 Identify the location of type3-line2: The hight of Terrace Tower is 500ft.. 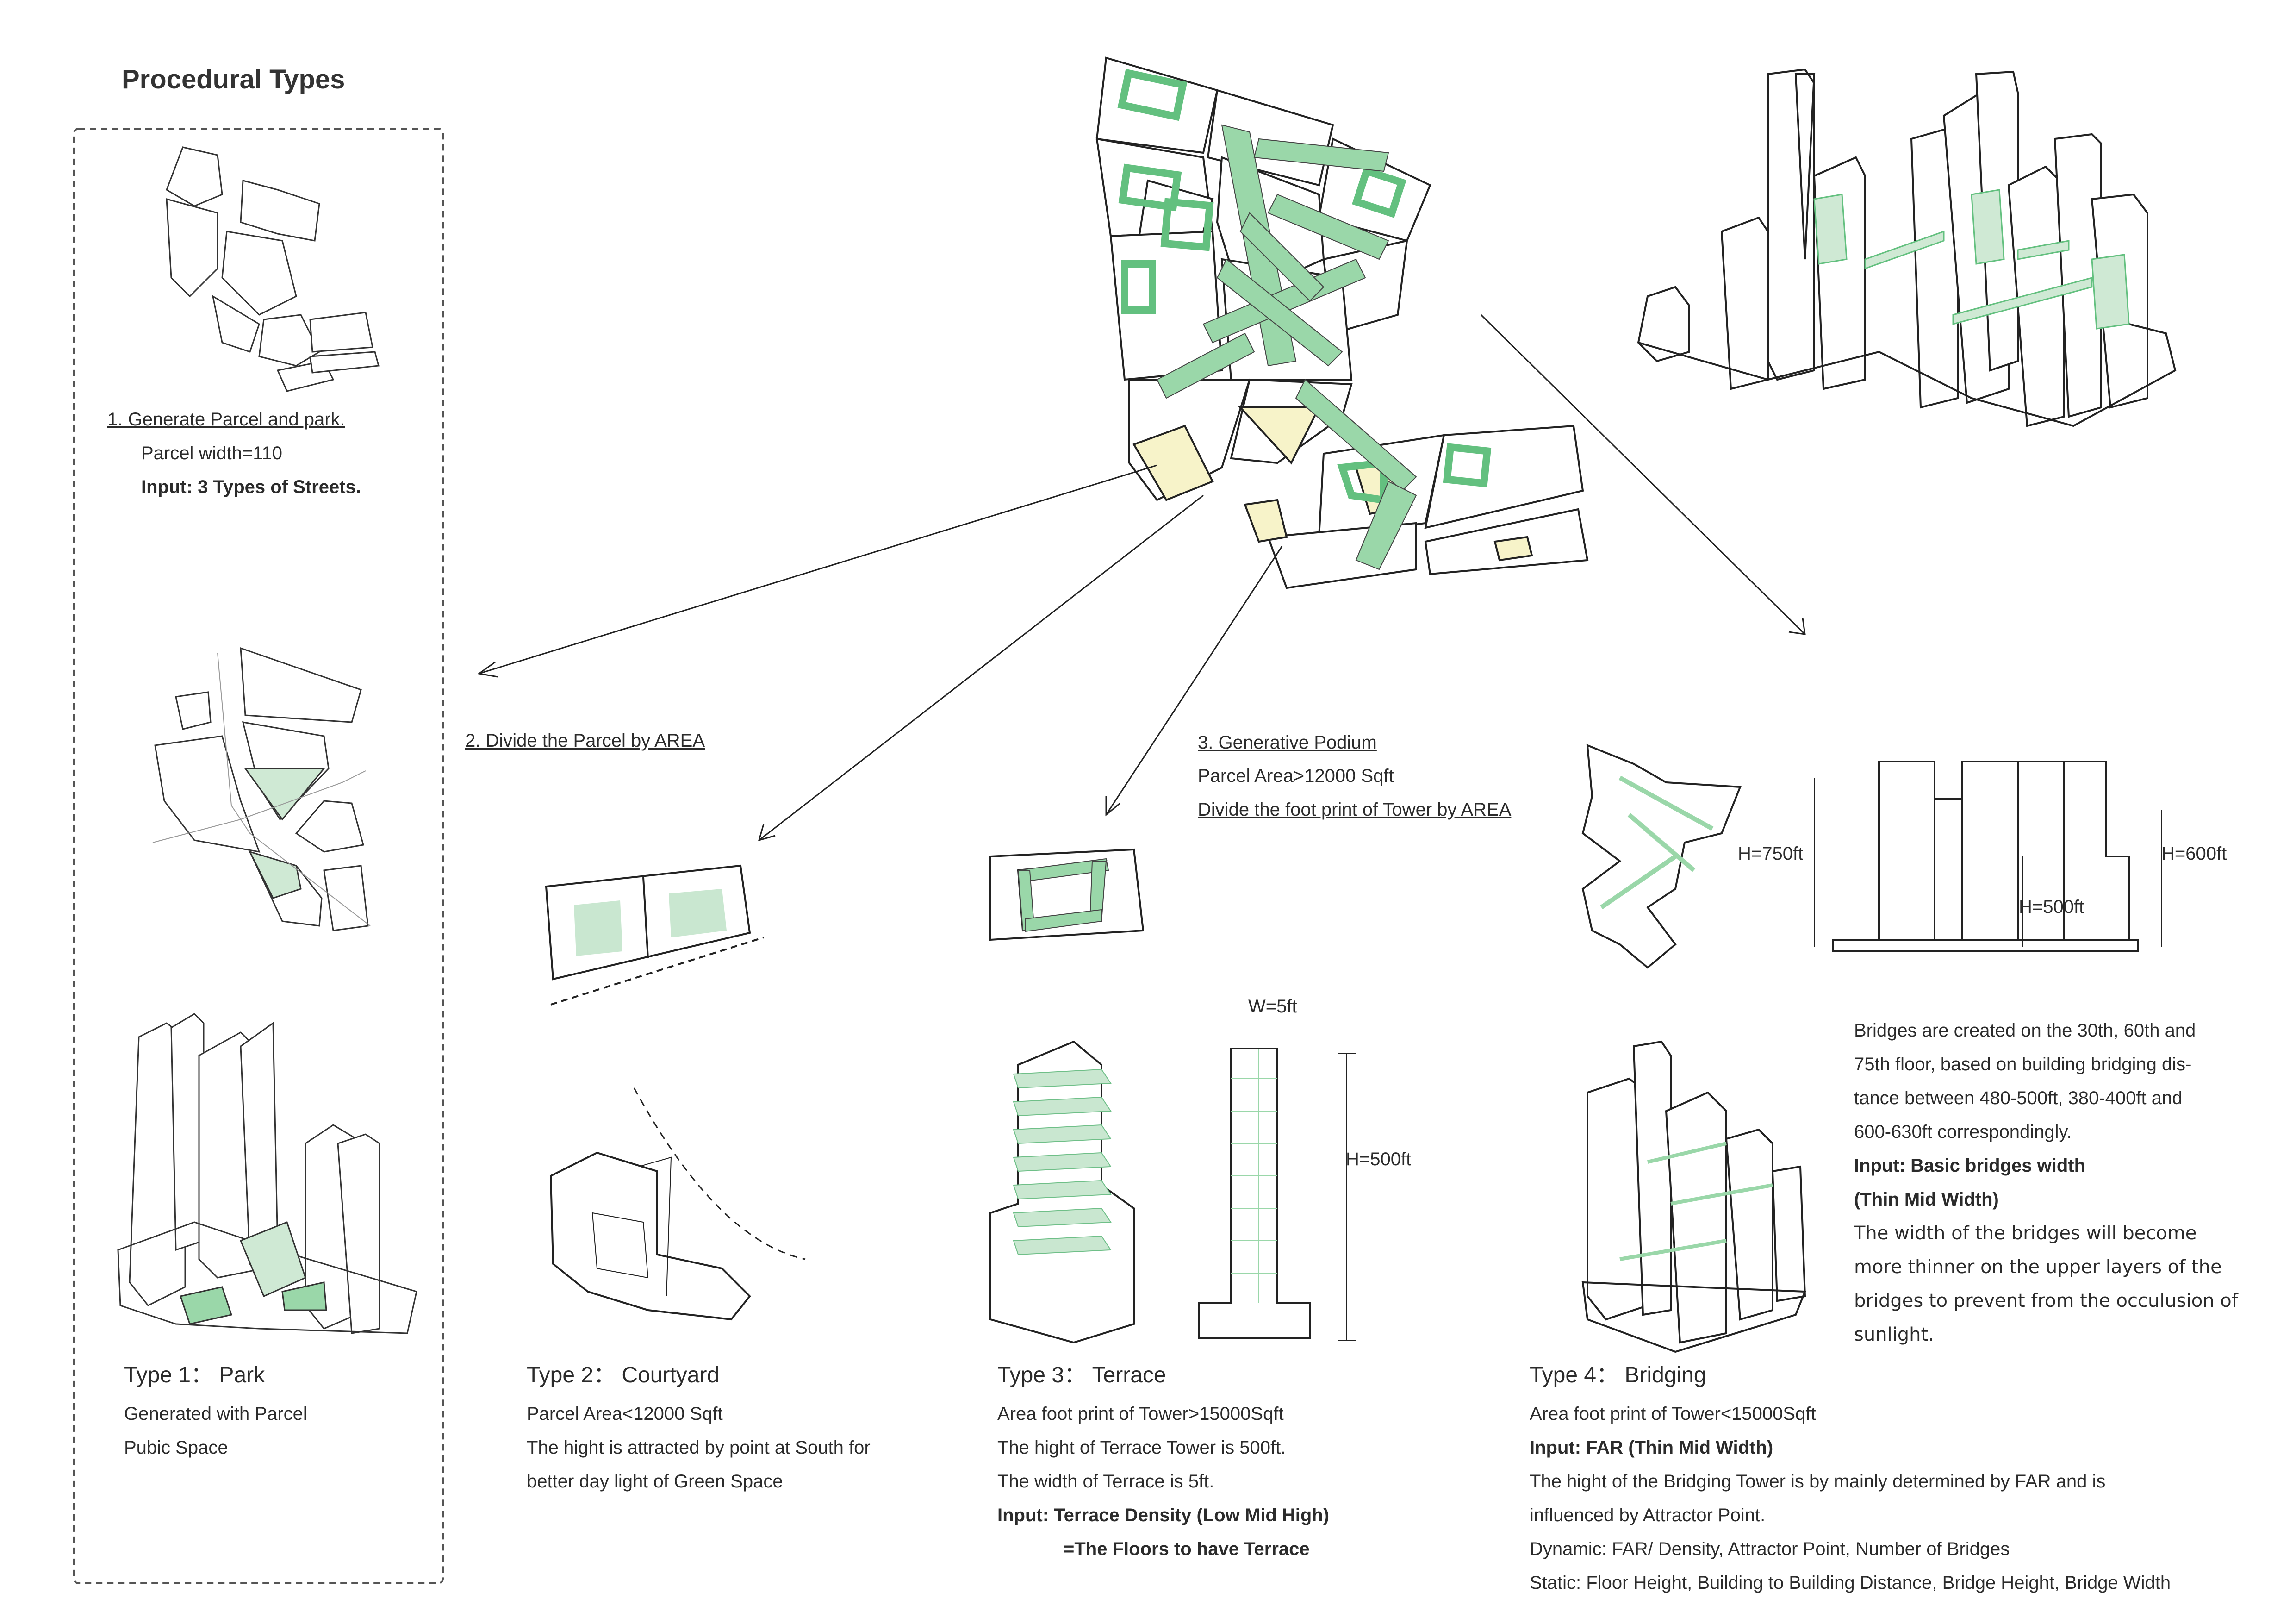
(1141, 1447).